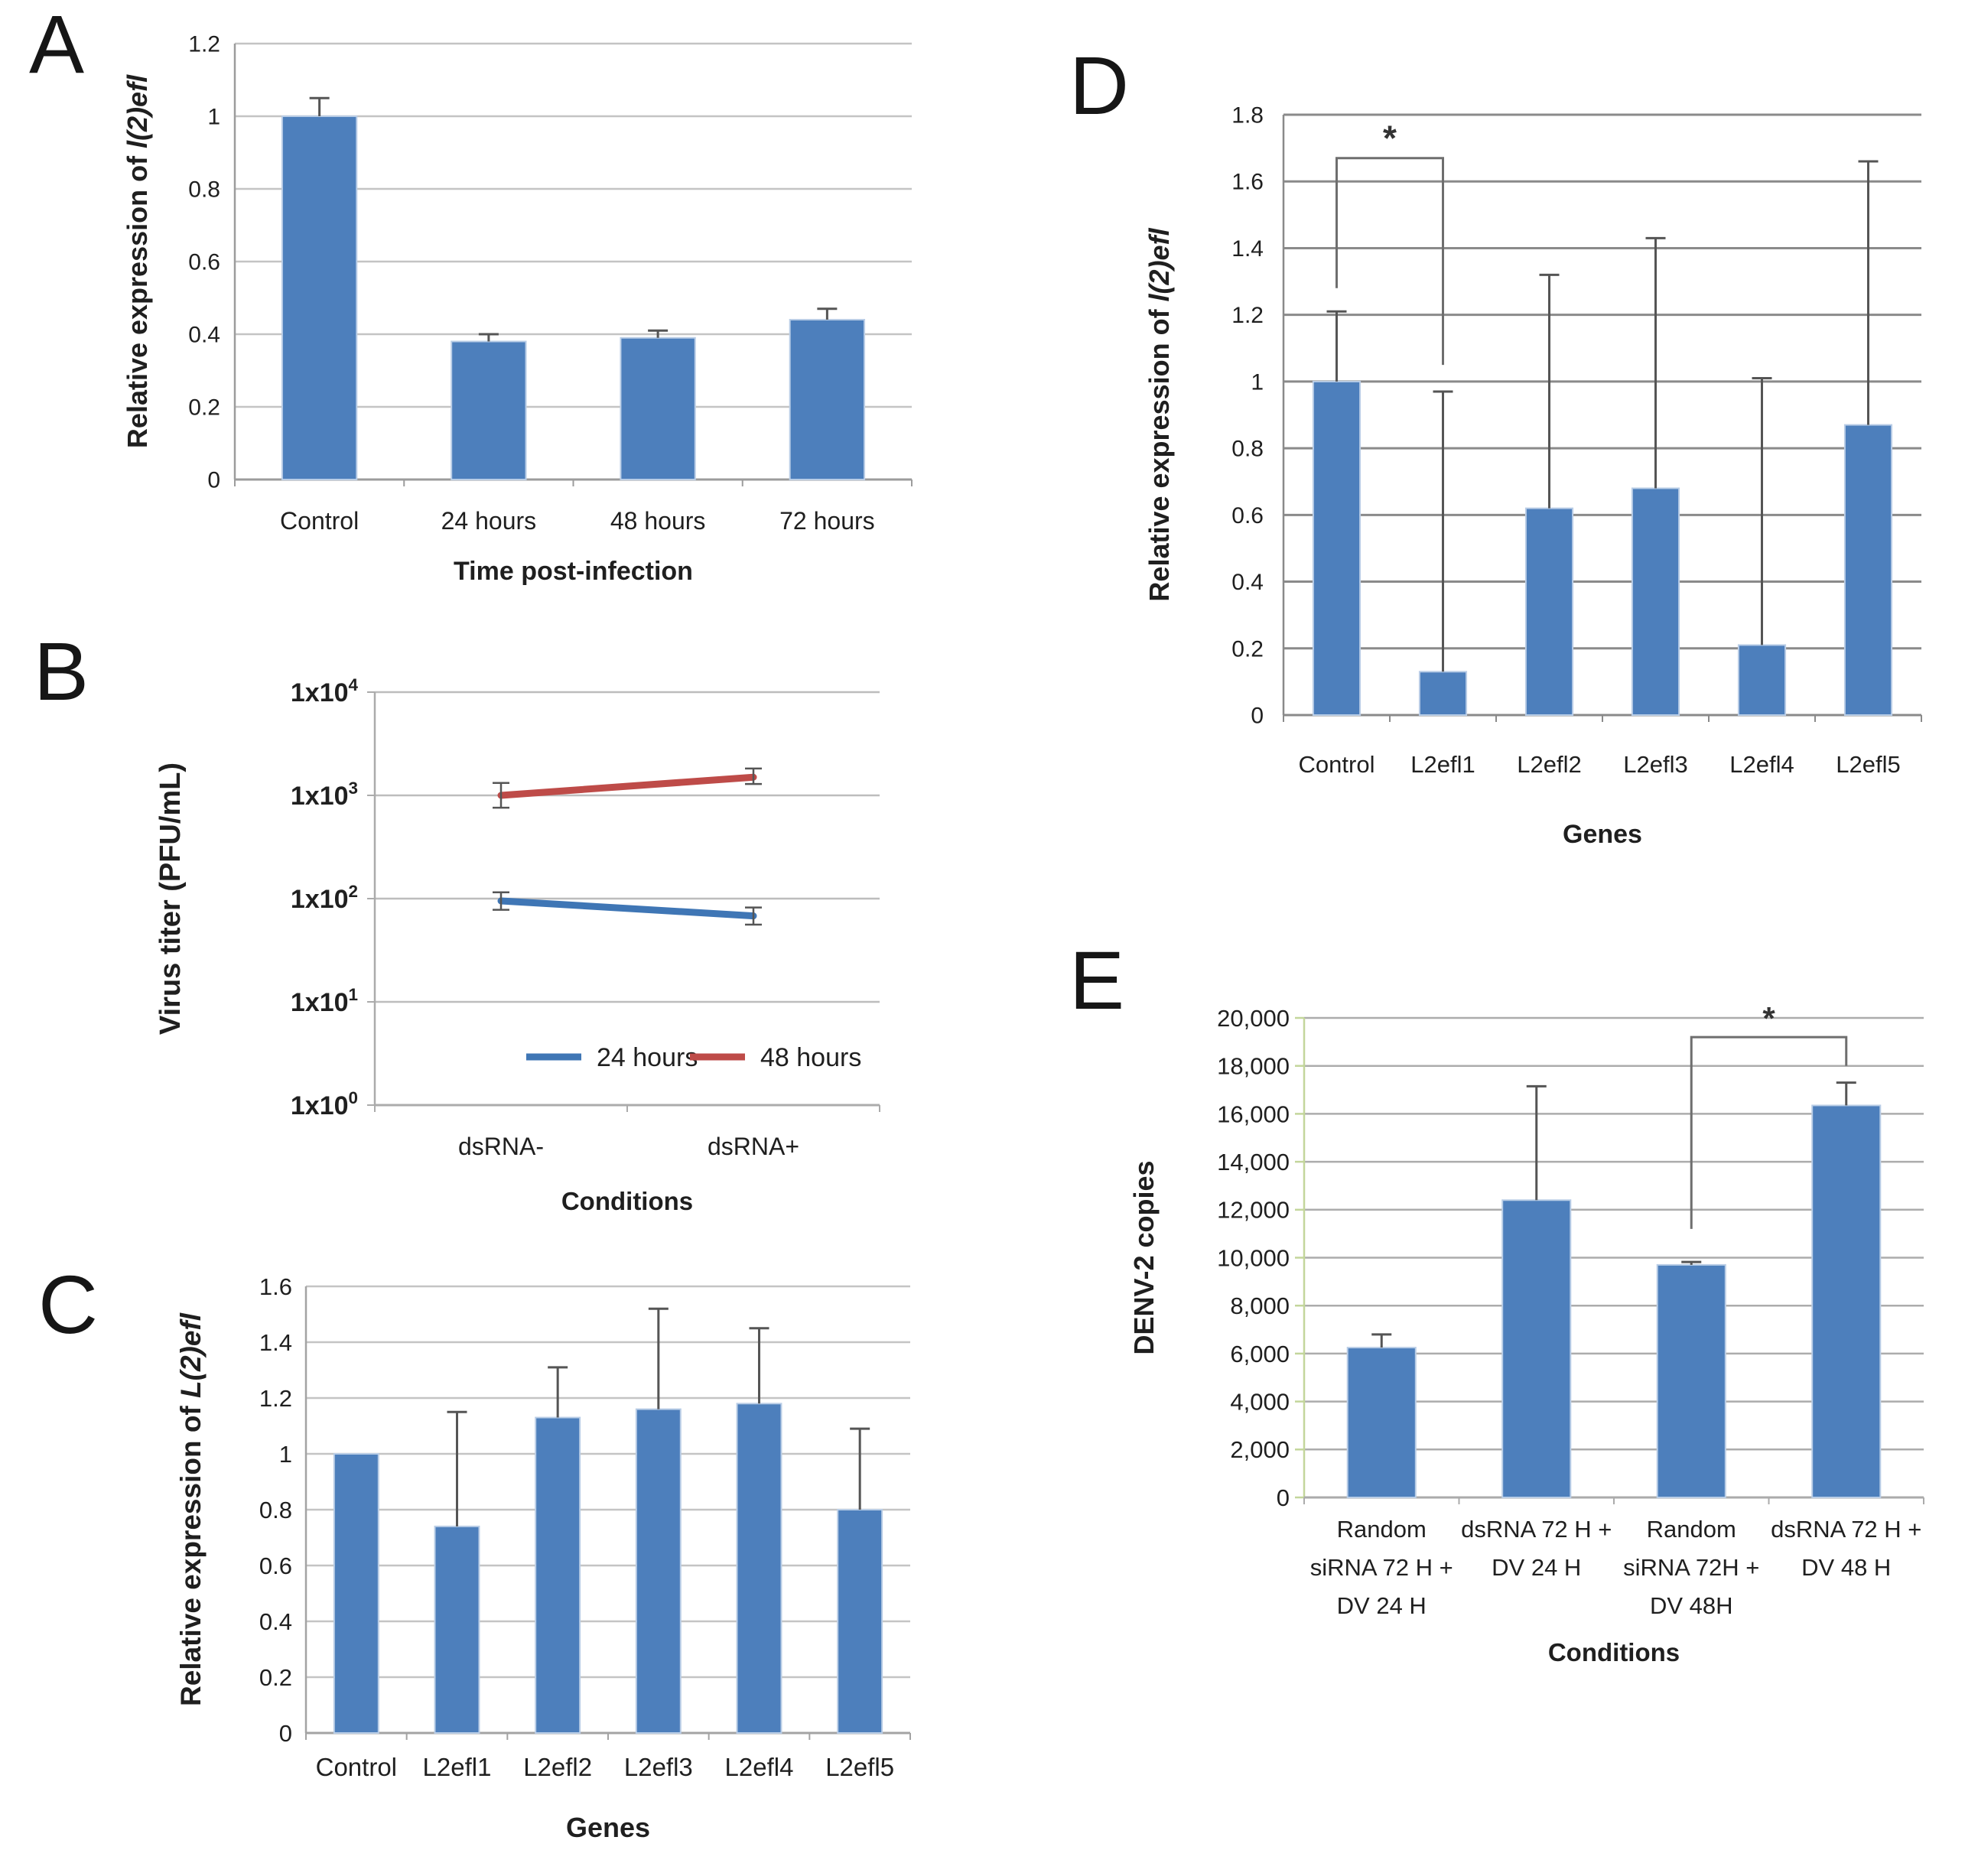  Describe the element at coordinates (1846, 1301) in the screenshot. I see `bar-dsRNA 72 H + DV 48 H` at that location.